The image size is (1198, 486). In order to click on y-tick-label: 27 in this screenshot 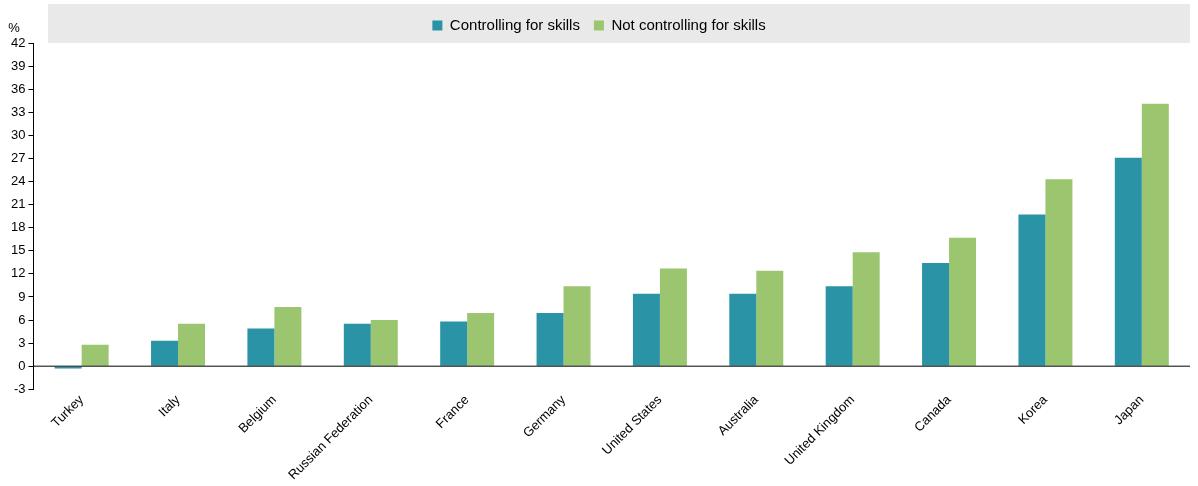, I will do `click(18, 157)`.